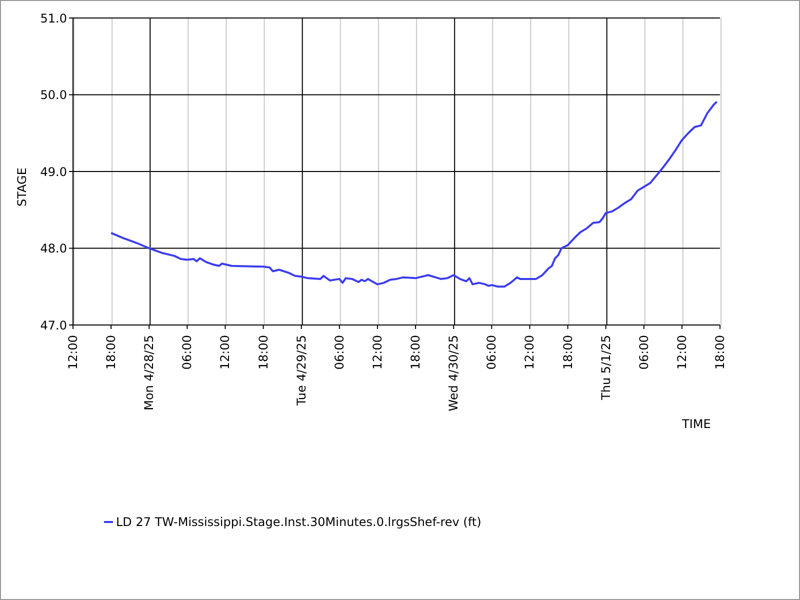 The width and height of the screenshot is (800, 600). What do you see at coordinates (53, 325) in the screenshot?
I see `y-tick-label: 47.0` at bounding box center [53, 325].